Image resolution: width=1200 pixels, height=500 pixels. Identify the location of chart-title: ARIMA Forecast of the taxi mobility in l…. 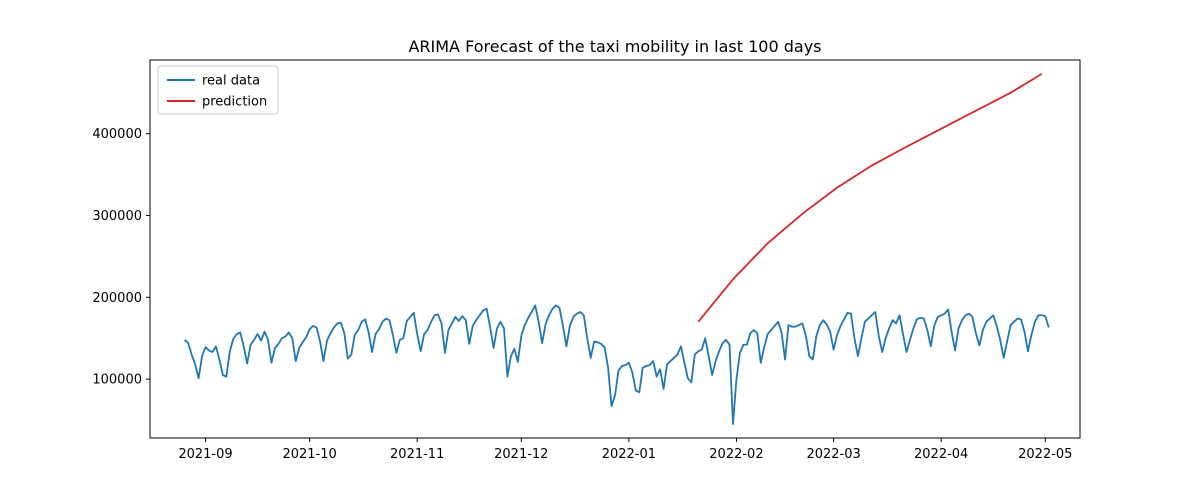
(614, 46).